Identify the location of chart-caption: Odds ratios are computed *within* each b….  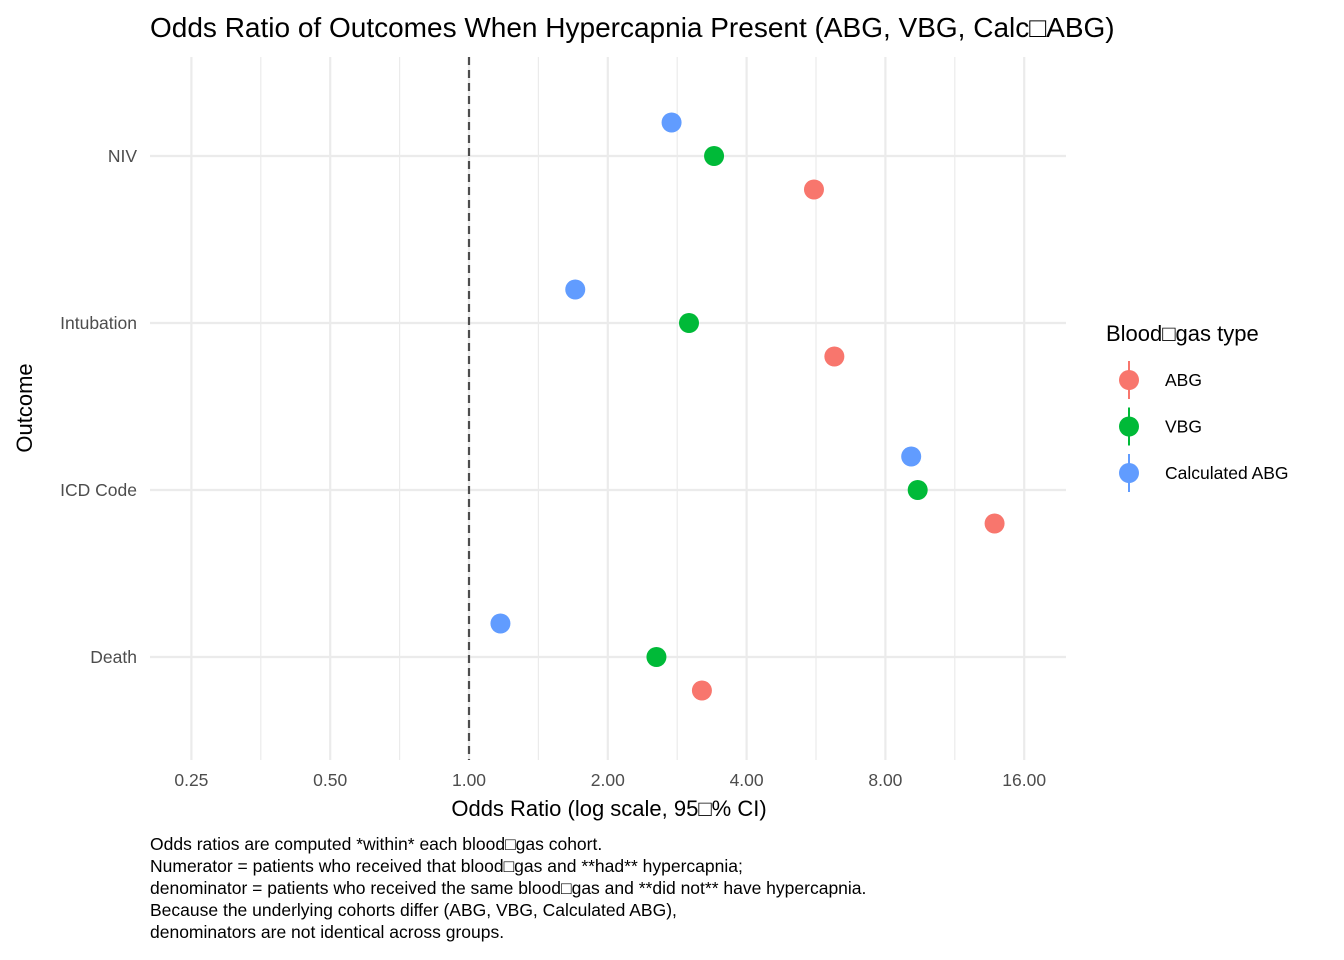
(508, 888).